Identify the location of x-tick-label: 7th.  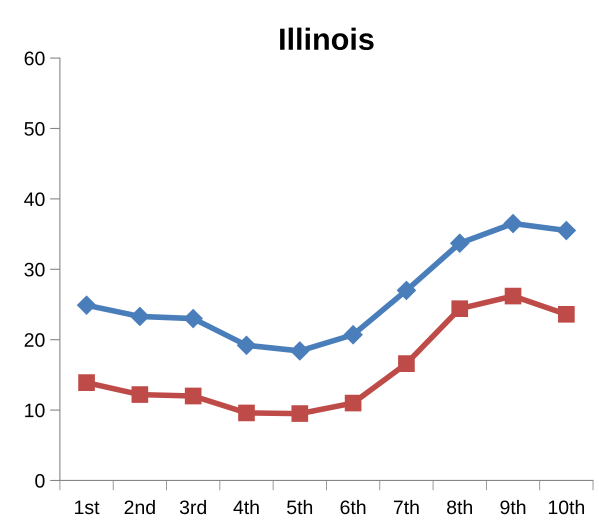
(406, 507).